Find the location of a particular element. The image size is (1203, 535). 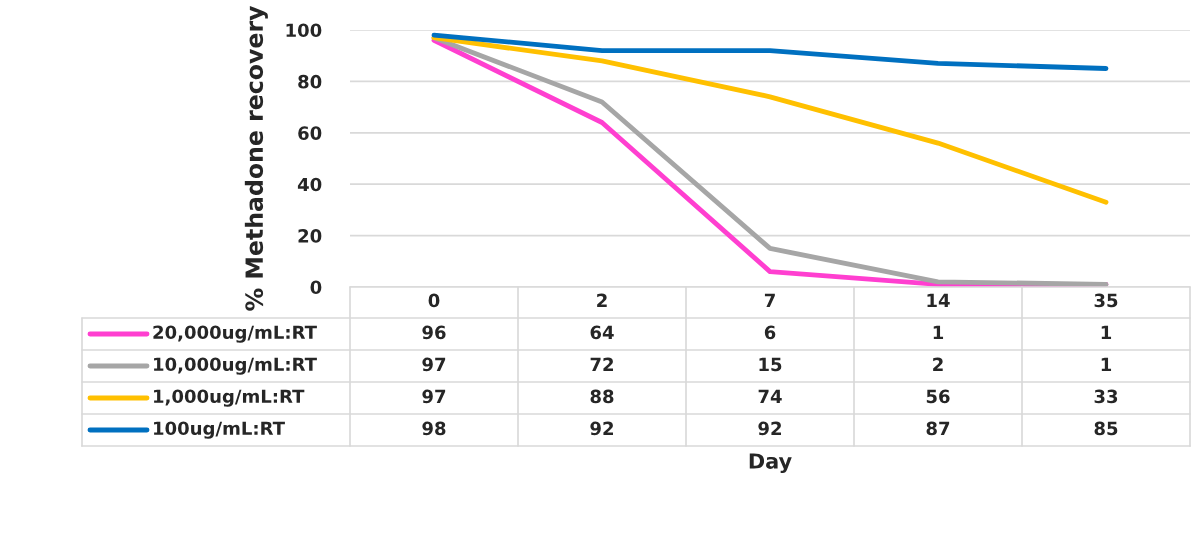

x-tick-label: 7 is located at coordinates (769, 300).